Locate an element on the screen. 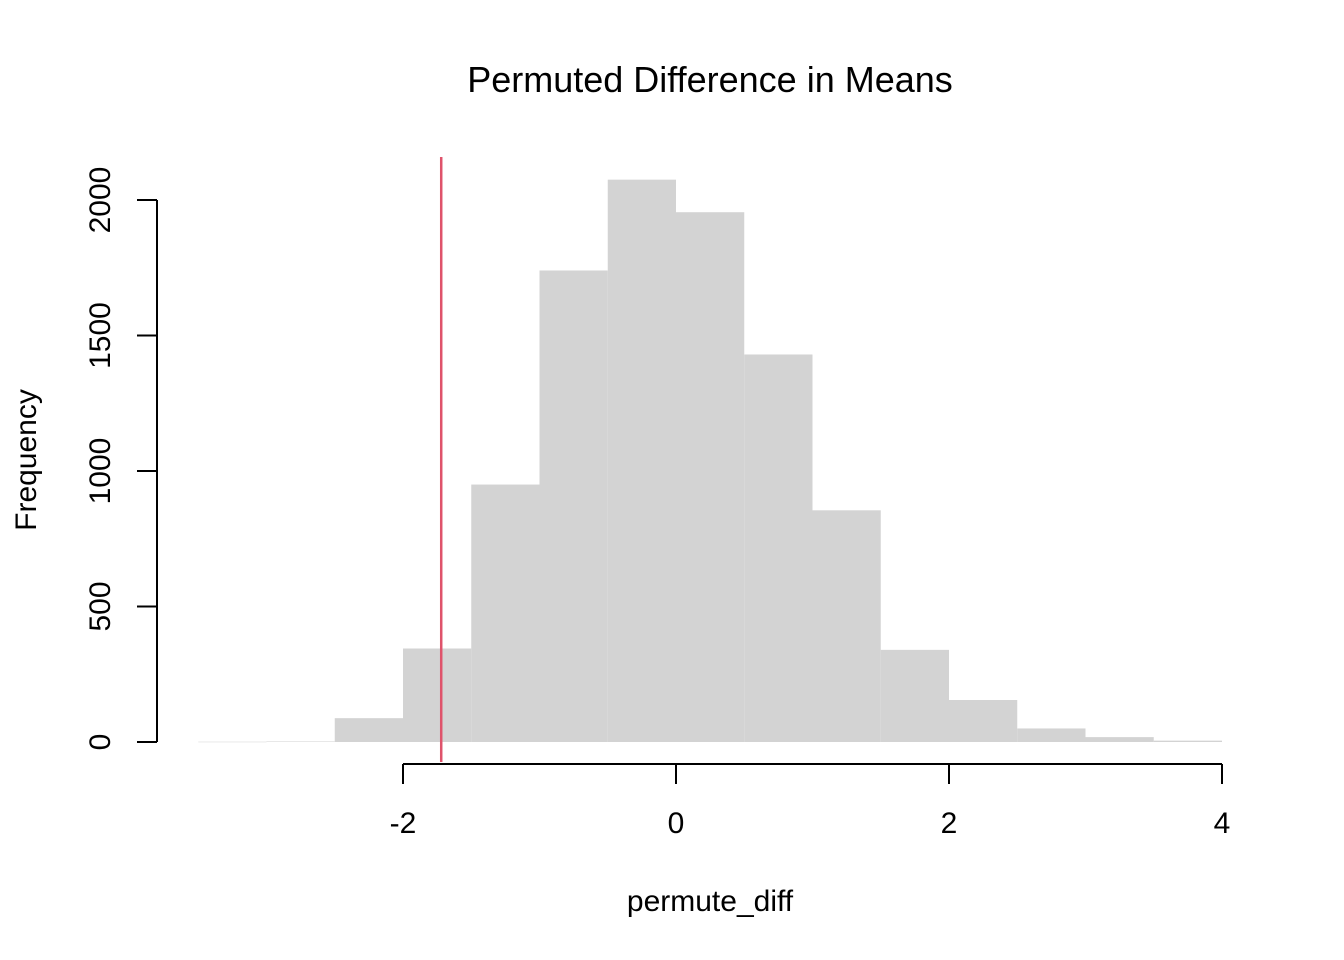  x-tick-label: 2 is located at coordinates (949, 823).